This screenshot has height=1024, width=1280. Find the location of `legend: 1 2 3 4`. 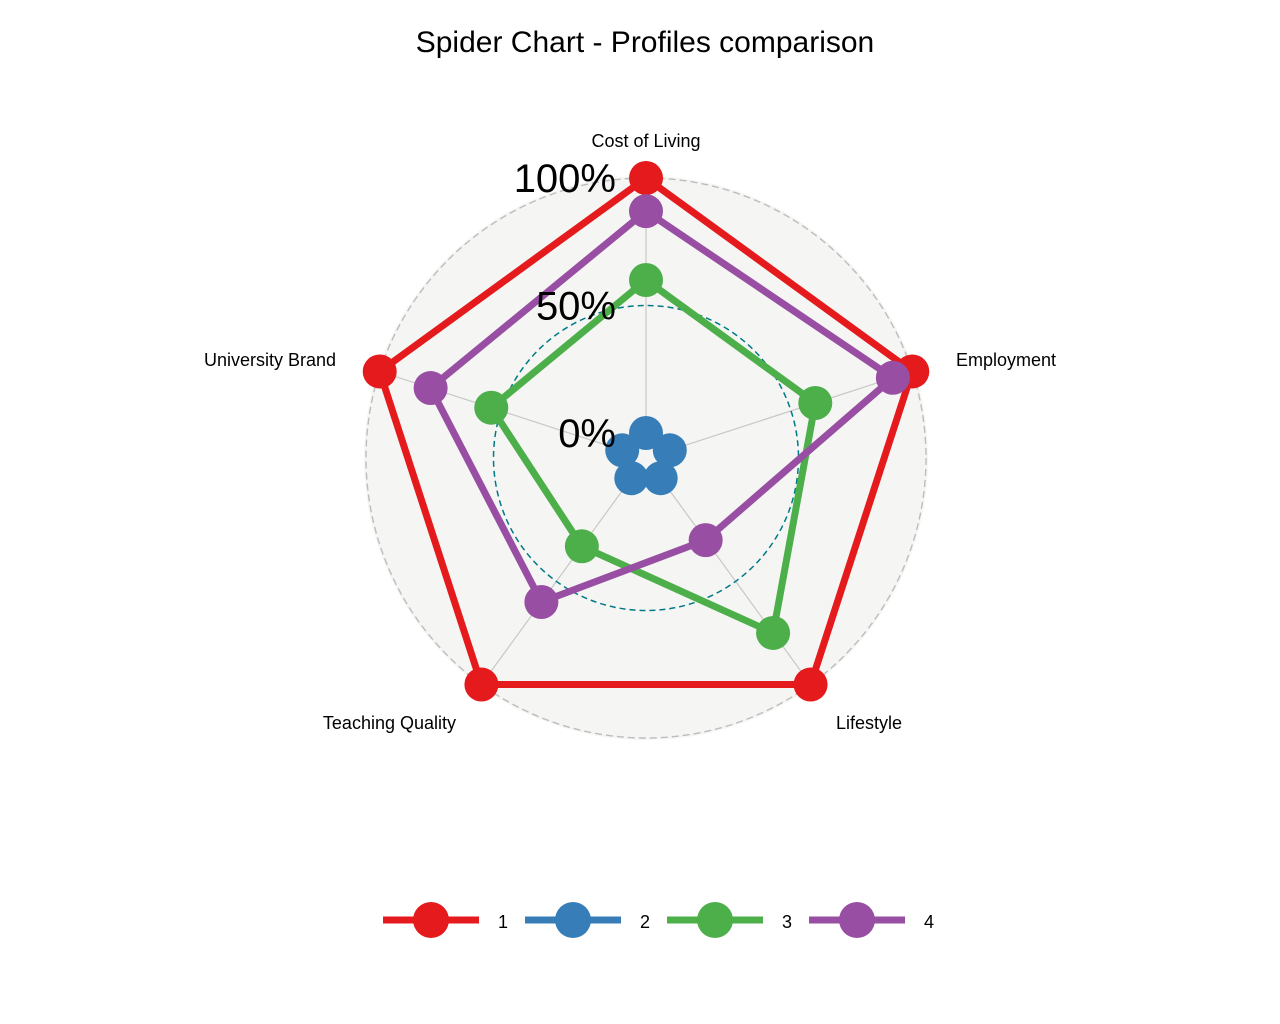

legend: 1 2 3 4 is located at coordinates (658, 920).